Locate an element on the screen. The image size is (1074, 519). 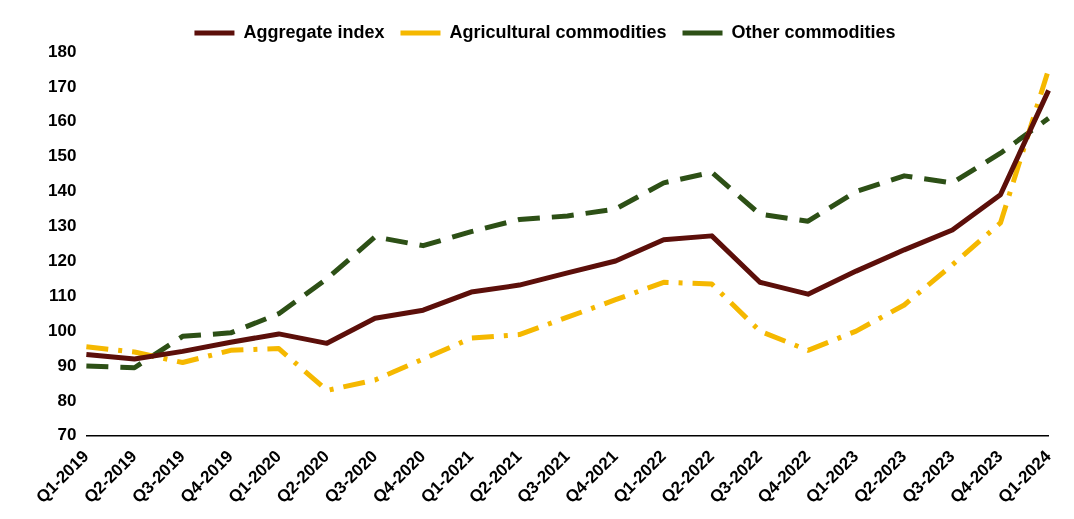
y-tick-label: 180 is located at coordinates (62, 51).